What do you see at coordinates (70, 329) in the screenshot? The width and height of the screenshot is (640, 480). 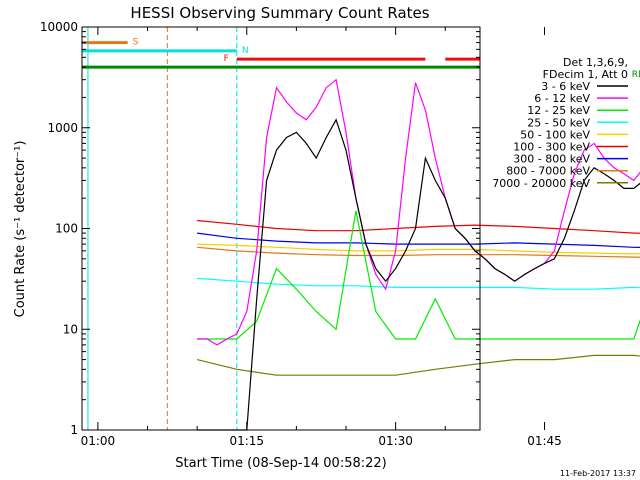 I see `y-tick-label: 10` at bounding box center [70, 329].